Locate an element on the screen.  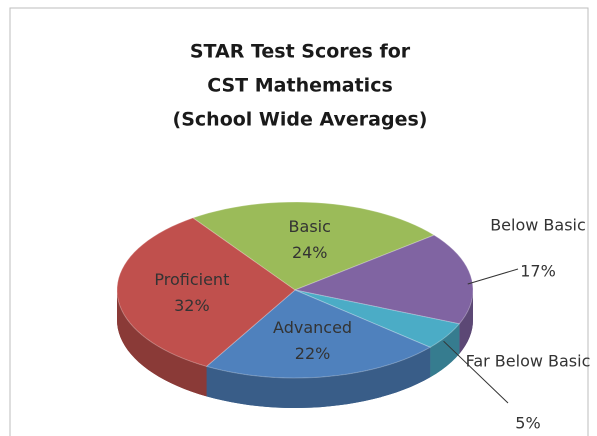
category-label: Proficient is located at coordinates (191, 279).